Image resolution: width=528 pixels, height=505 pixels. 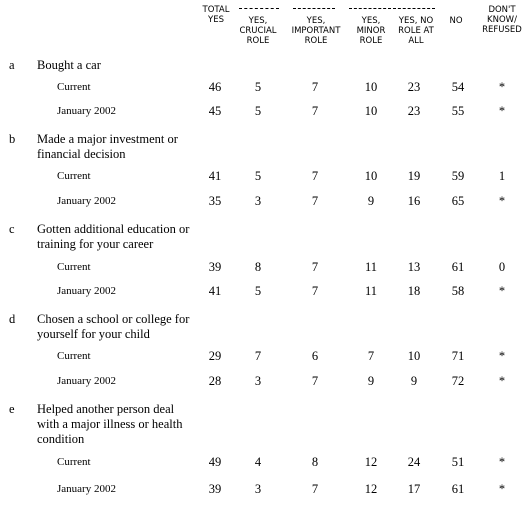 I want to click on table-row: January 2002 39 3 7 12 17 61 *, so click(x=264, y=489).